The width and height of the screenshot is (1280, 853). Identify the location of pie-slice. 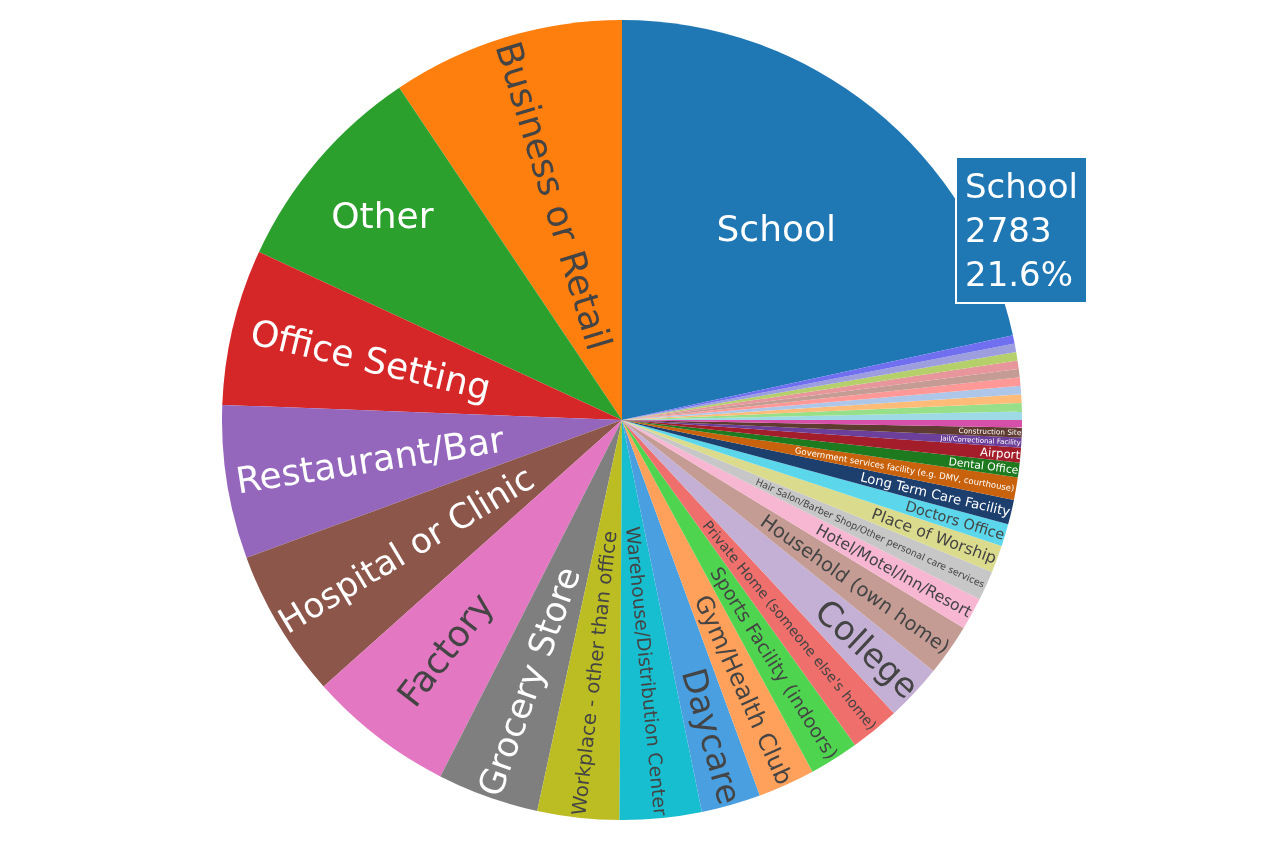
(422, 335).